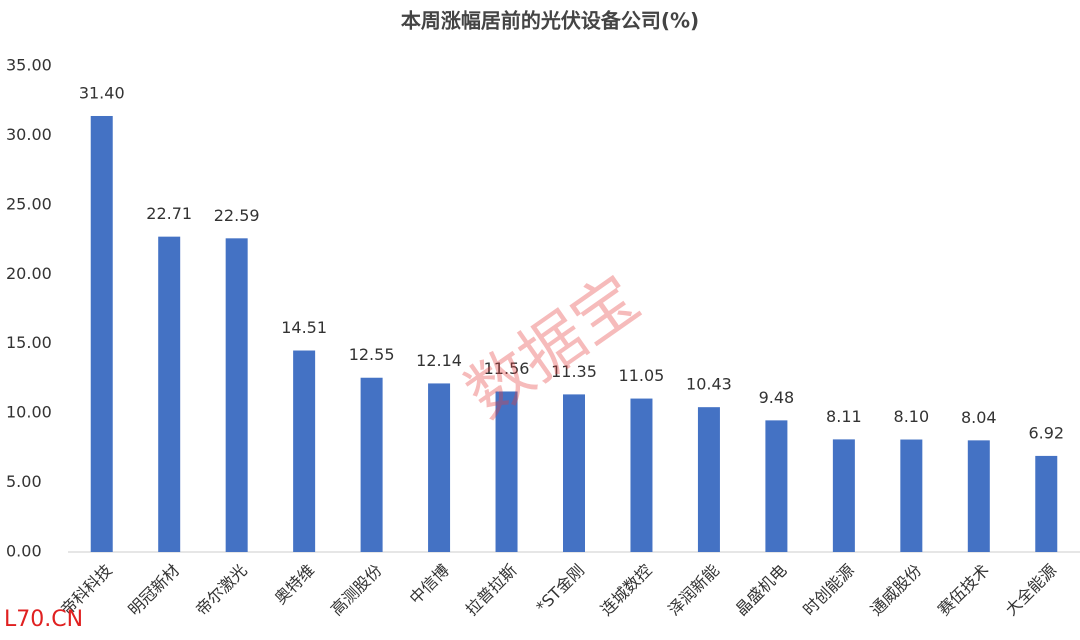 The image size is (1080, 640). What do you see at coordinates (693, 590) in the screenshot?
I see `x-tick-label: 泽润新能` at bounding box center [693, 590].